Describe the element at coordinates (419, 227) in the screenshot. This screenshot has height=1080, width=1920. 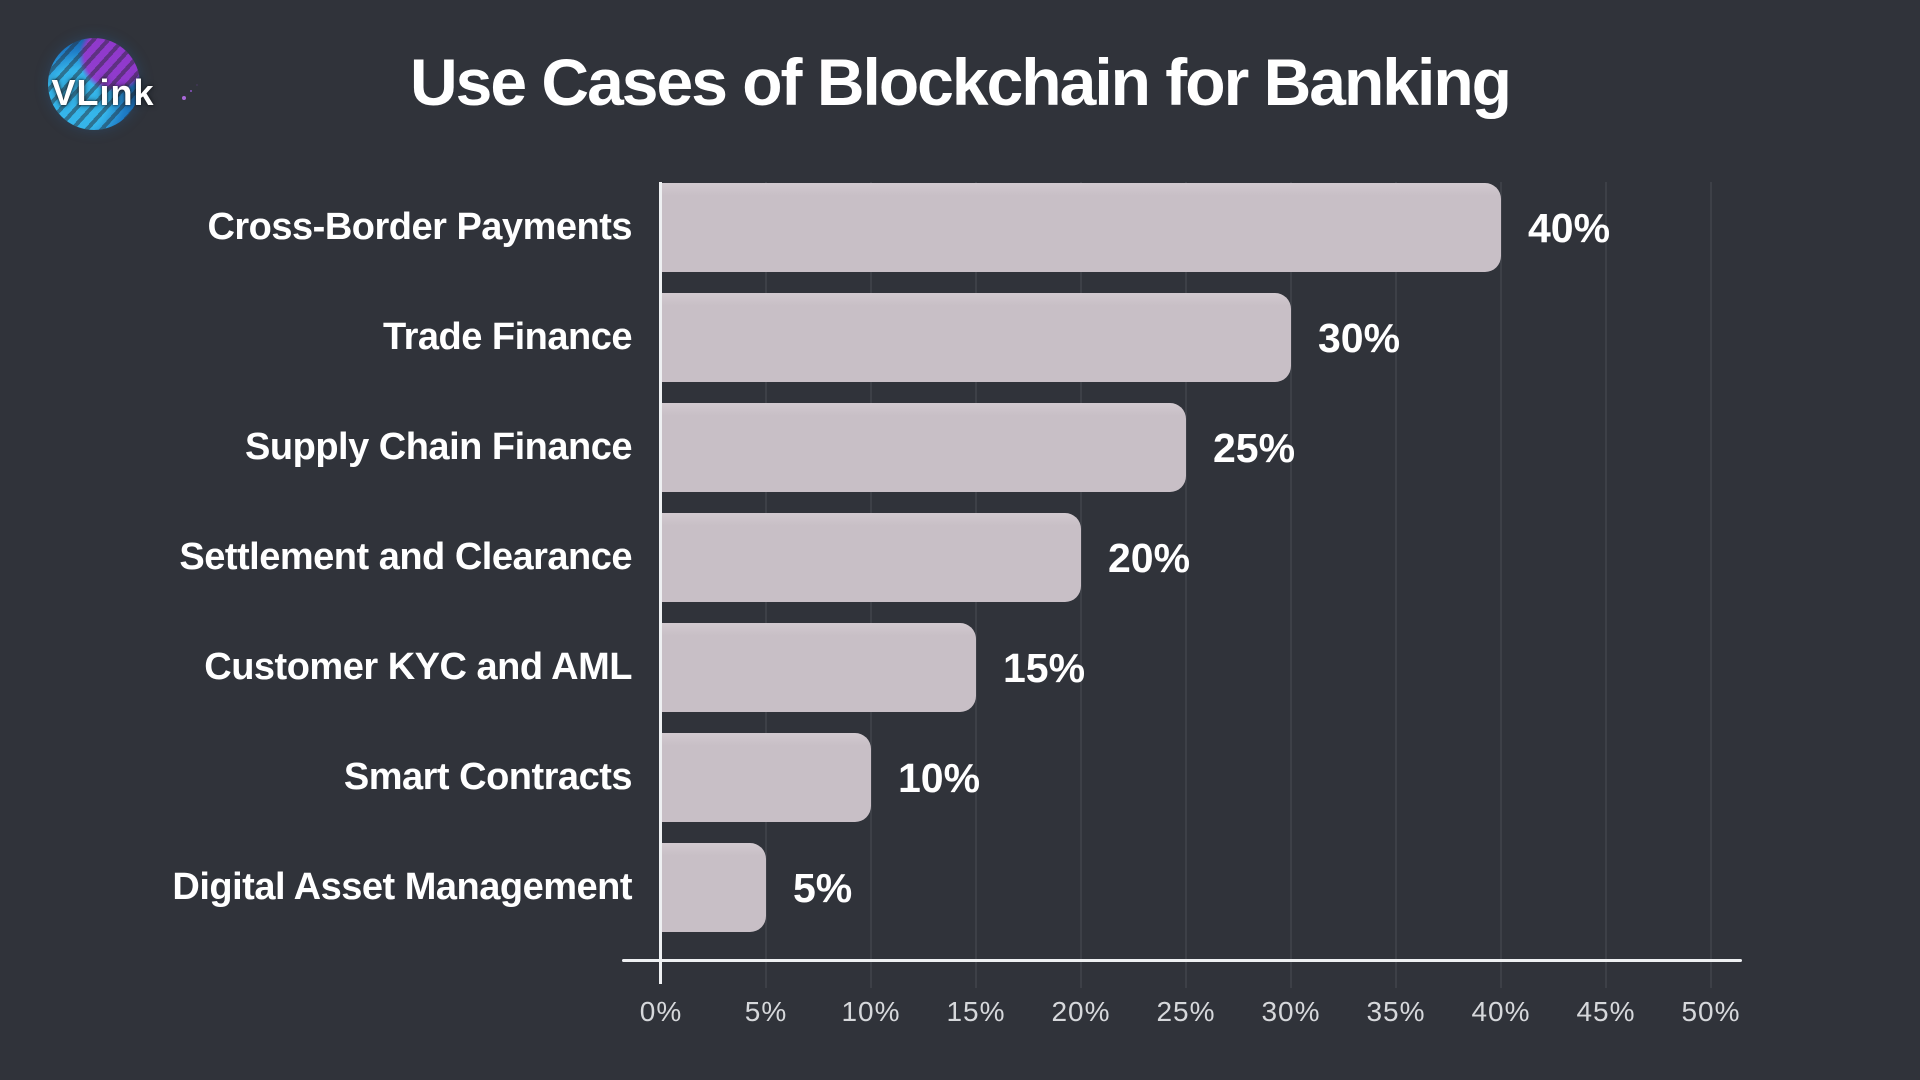
I see `category-label: Cross-Border Payments` at that location.